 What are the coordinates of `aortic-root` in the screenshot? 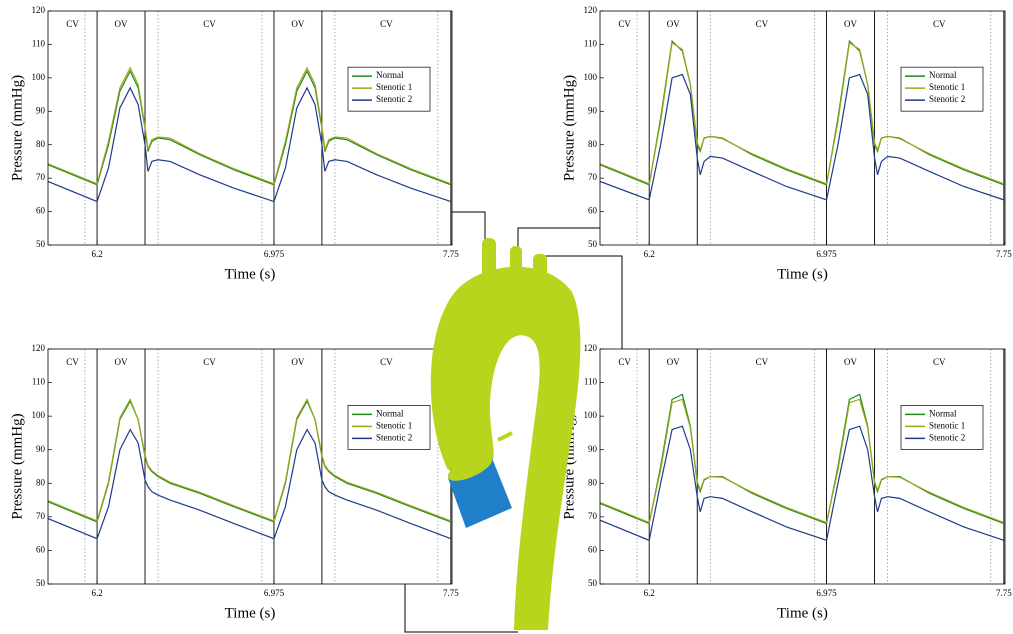 It's located at (470, 468).